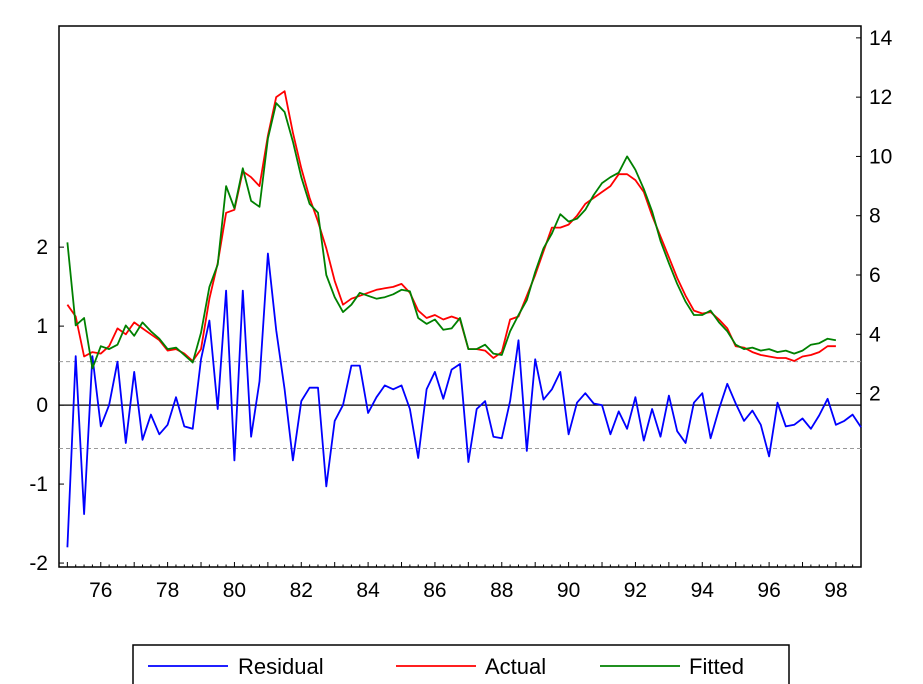  Describe the element at coordinates (42, 247) in the screenshot. I see `left-tick-label: 2` at that location.